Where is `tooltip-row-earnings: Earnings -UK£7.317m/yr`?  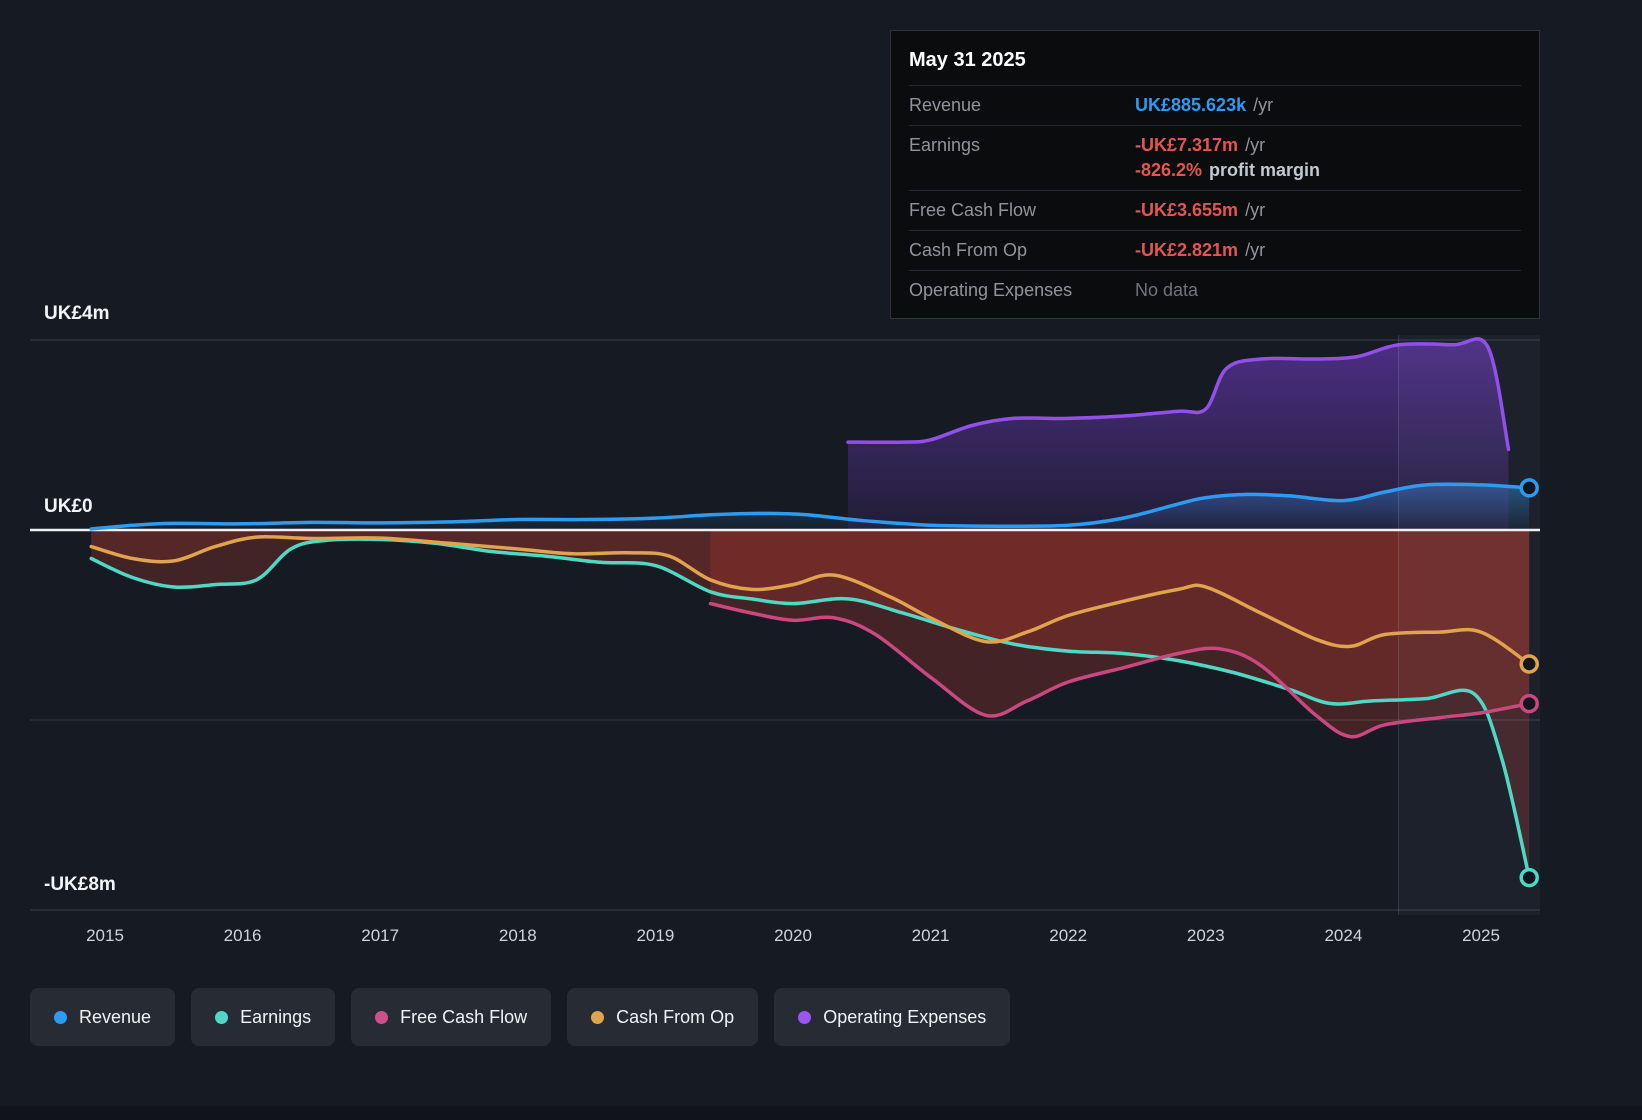
tooltip-row-earnings: Earnings -UK£7.317m/yr is located at coordinates (1215, 142).